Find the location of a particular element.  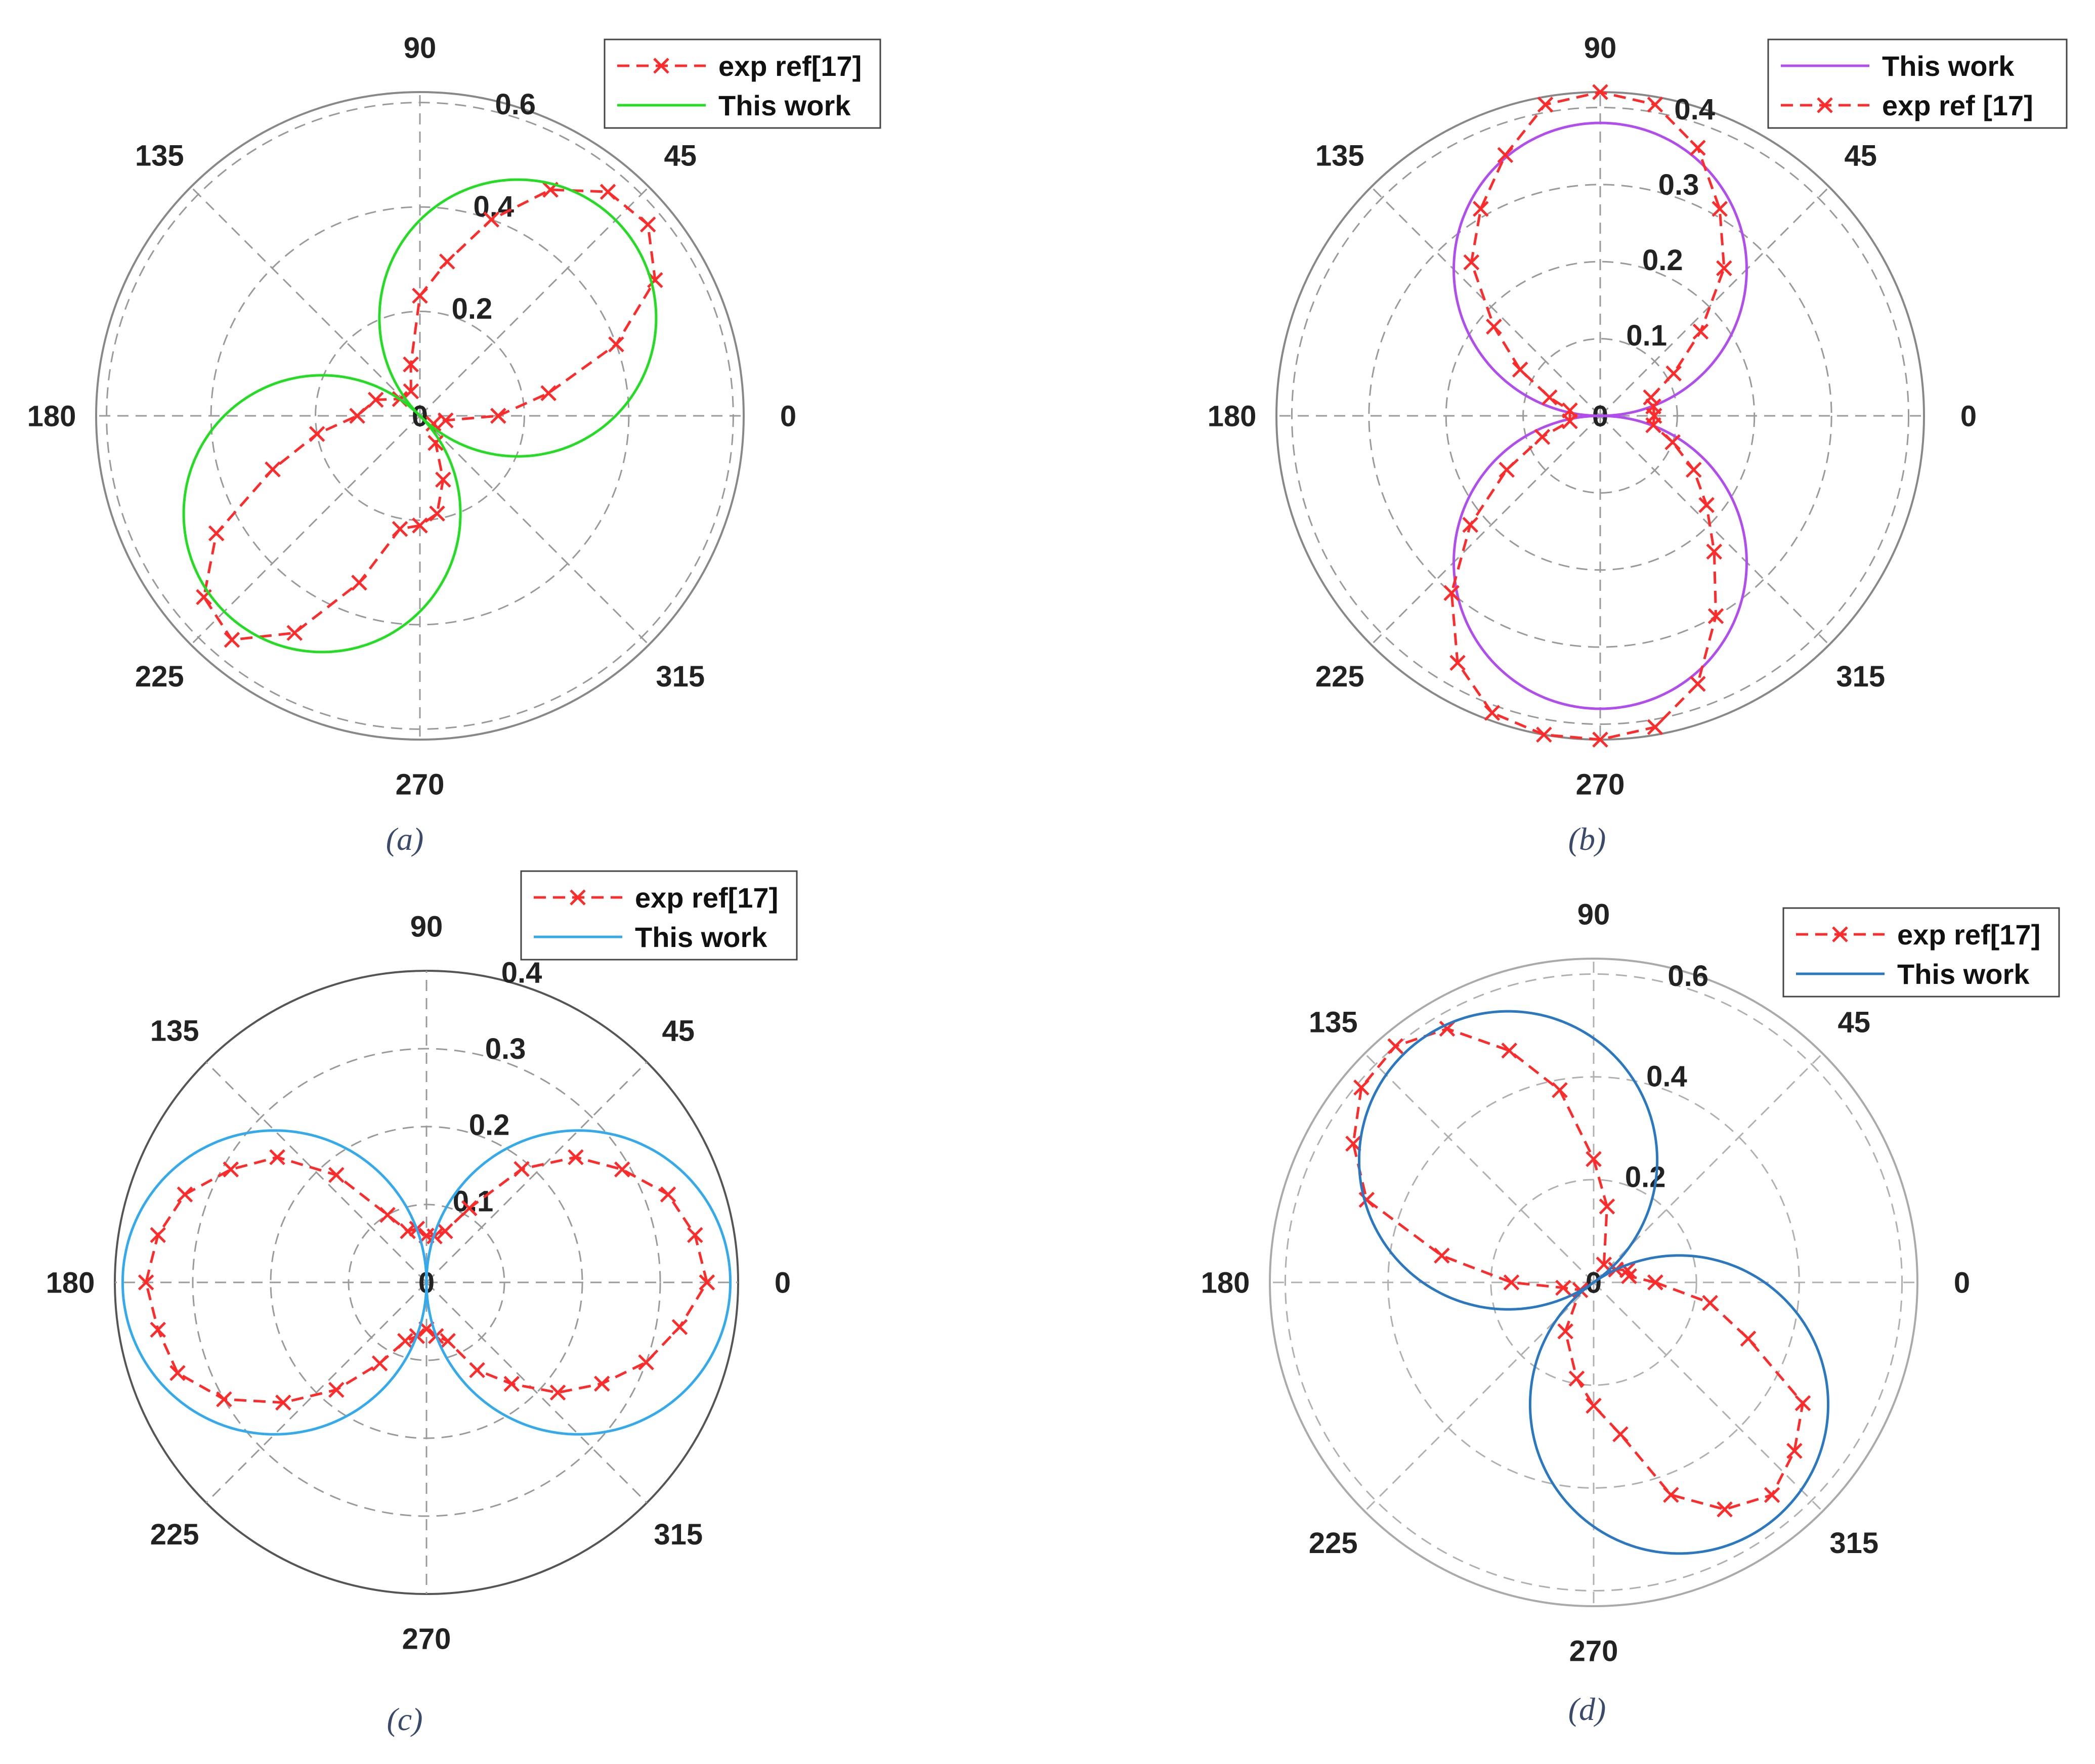

series-exp is located at coordinates (1587, 416).